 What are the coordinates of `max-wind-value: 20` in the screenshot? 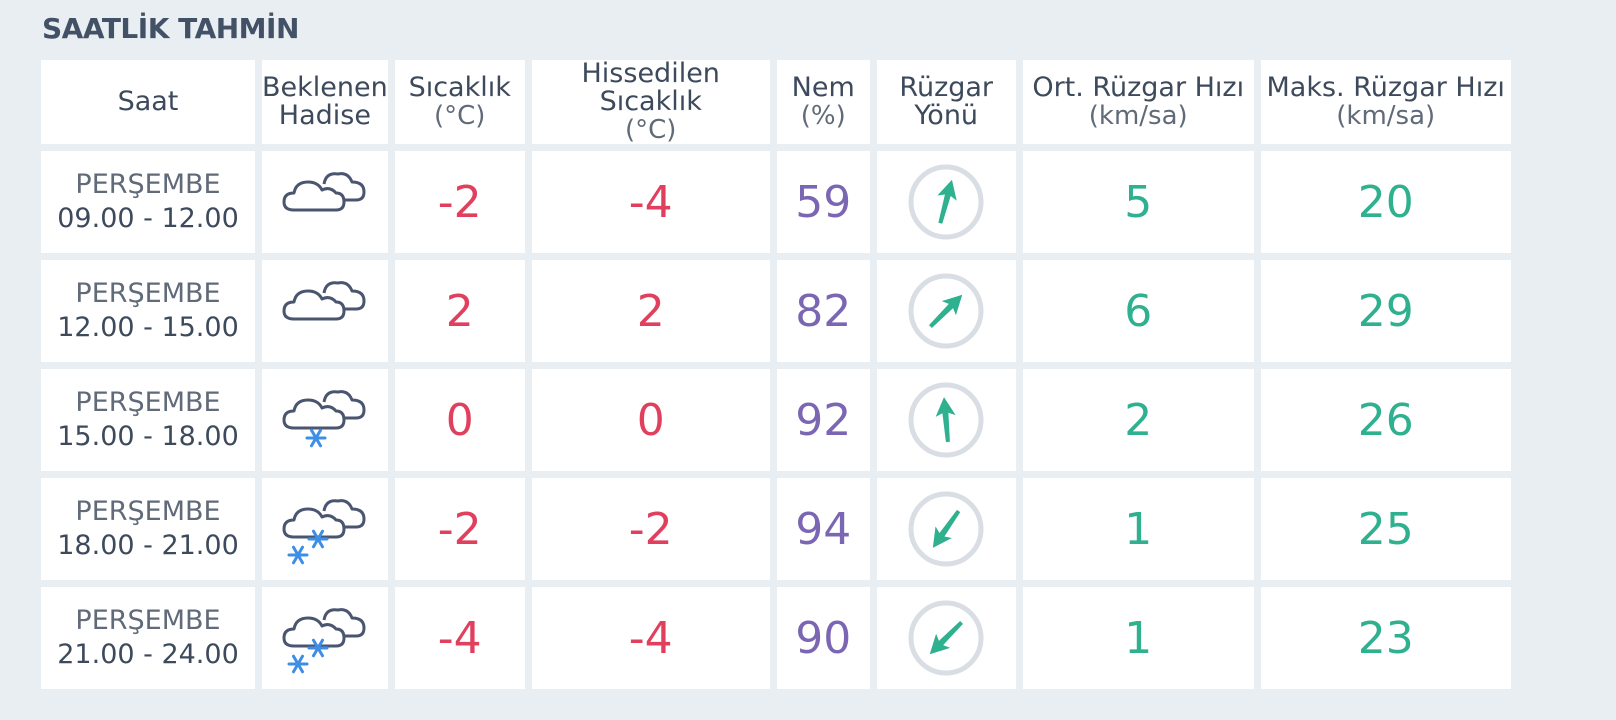 It's located at (1385, 202).